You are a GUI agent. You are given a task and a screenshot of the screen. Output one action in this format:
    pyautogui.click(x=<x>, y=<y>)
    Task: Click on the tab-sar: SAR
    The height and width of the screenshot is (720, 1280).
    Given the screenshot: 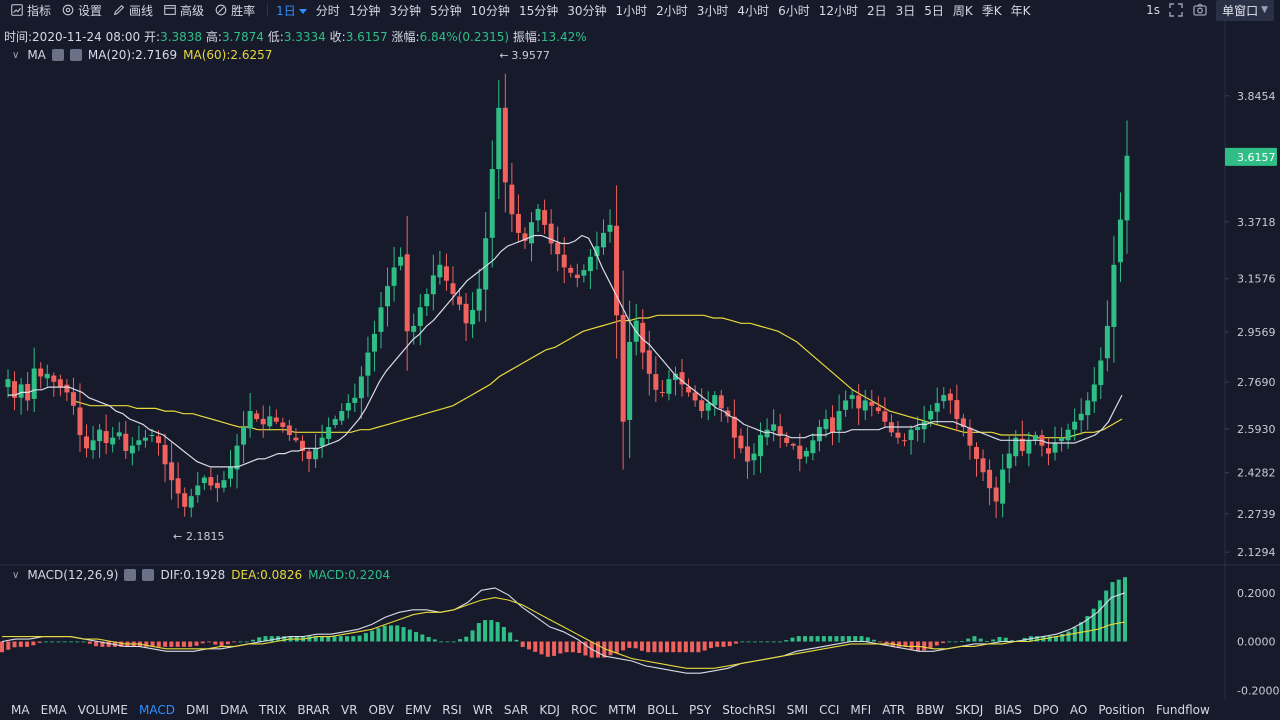 What is the action you would take?
    pyautogui.click(x=516, y=710)
    